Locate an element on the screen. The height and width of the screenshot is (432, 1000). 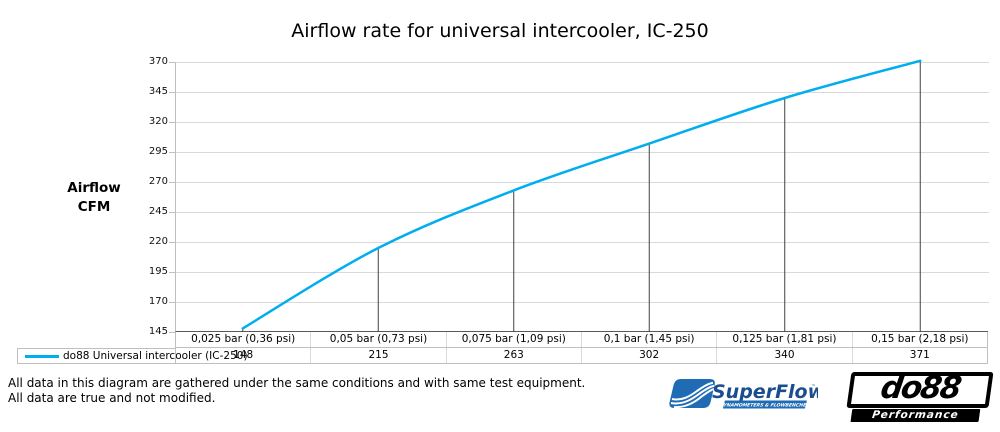
y-axis-tick-label: 195 is located at coordinates (158, 271).